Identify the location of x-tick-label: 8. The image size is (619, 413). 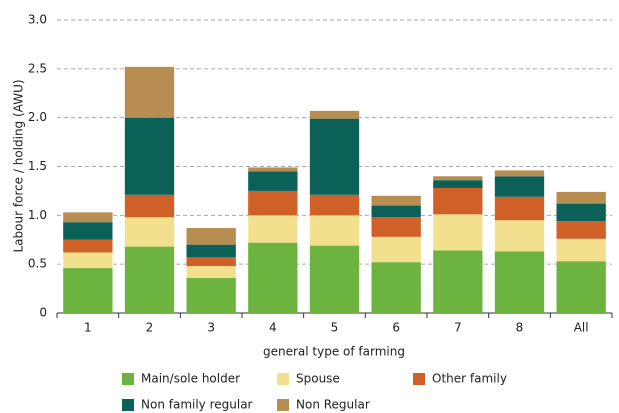
(520, 328).